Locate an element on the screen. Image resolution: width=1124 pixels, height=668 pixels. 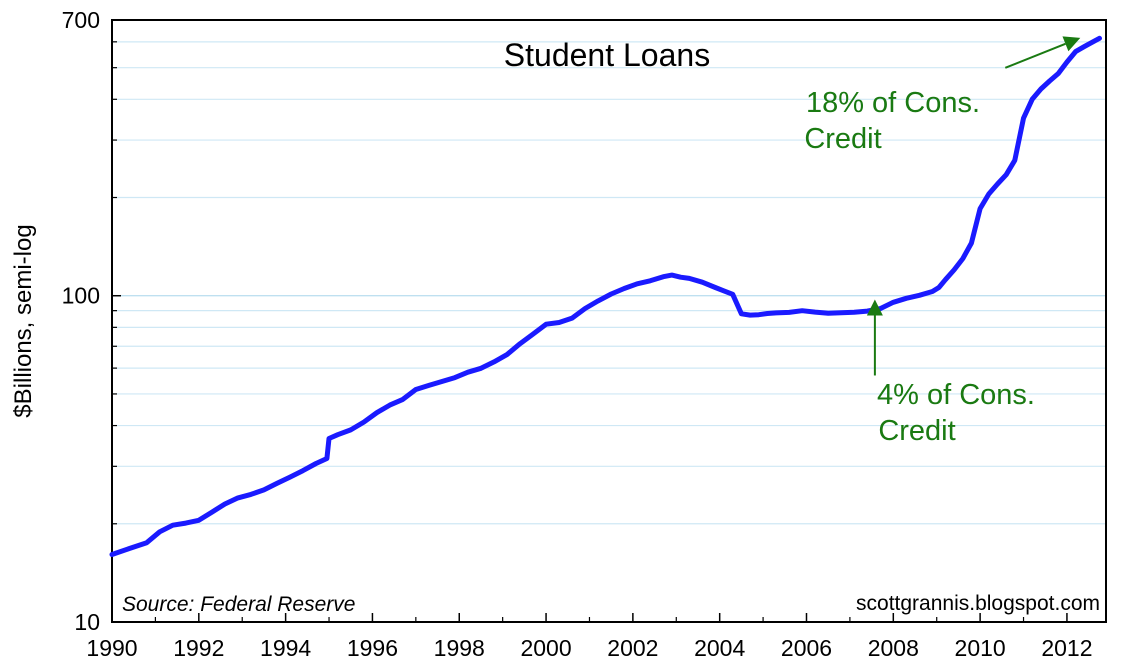
y-axis-label: $Billions, semi-log is located at coordinates (23, 320).